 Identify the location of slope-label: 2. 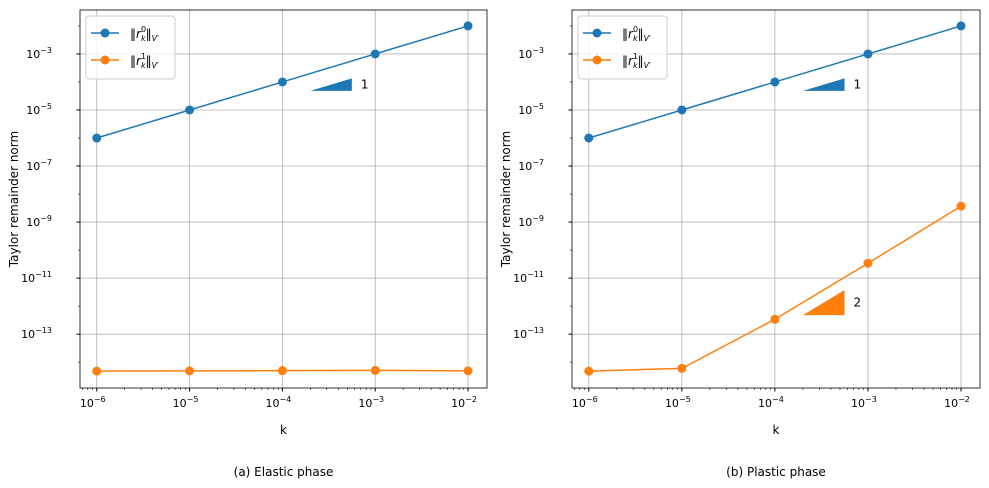
(858, 303).